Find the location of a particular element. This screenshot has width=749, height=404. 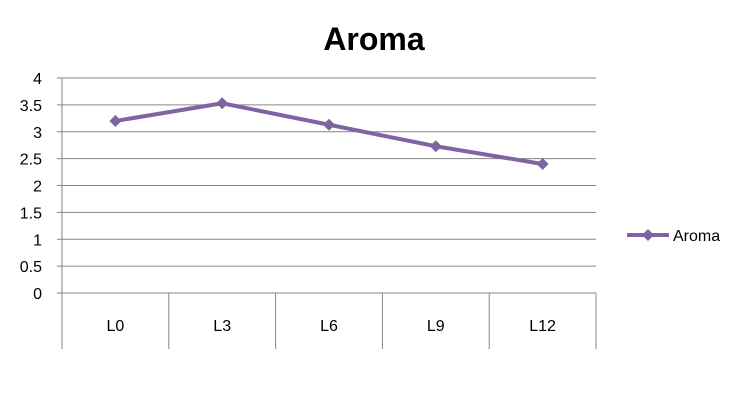

y-tick-label: 3.5 is located at coordinates (31, 106).